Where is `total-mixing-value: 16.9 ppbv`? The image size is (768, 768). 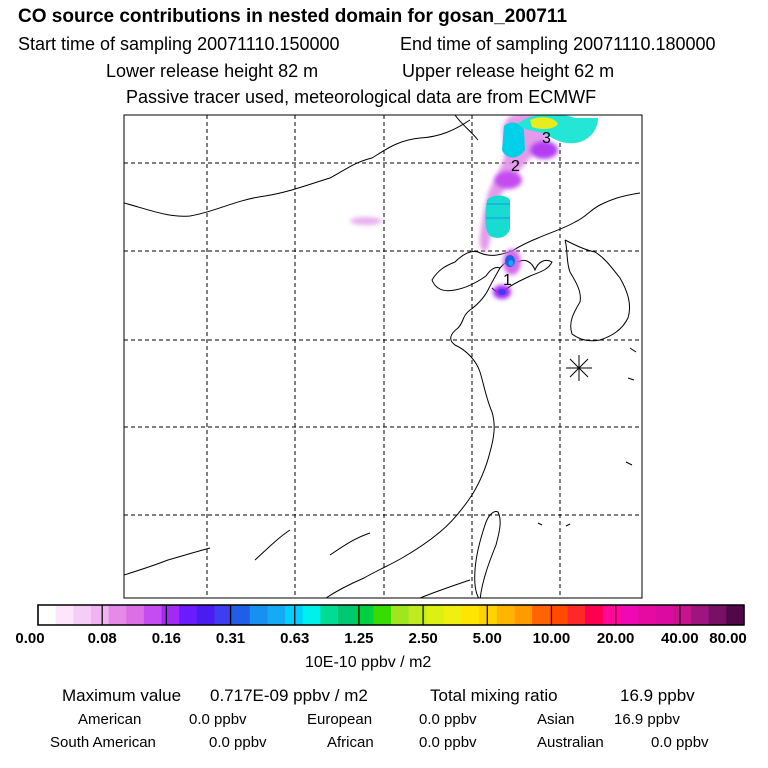 total-mixing-value: 16.9 ppbv is located at coordinates (657, 695).